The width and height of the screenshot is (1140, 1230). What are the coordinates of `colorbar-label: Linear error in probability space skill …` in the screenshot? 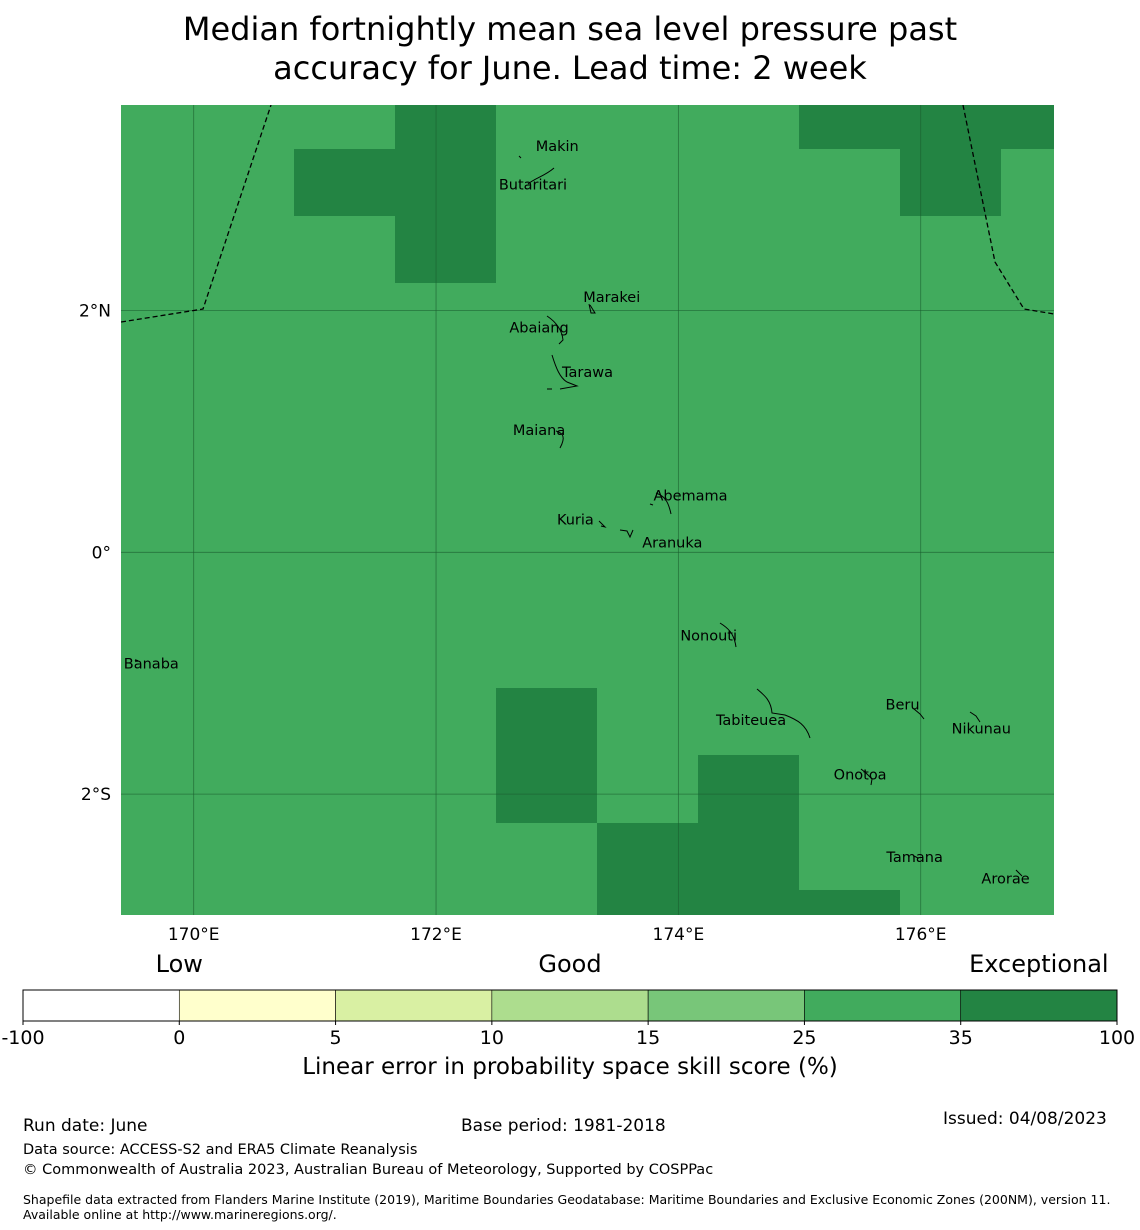 It's located at (570, 1067).